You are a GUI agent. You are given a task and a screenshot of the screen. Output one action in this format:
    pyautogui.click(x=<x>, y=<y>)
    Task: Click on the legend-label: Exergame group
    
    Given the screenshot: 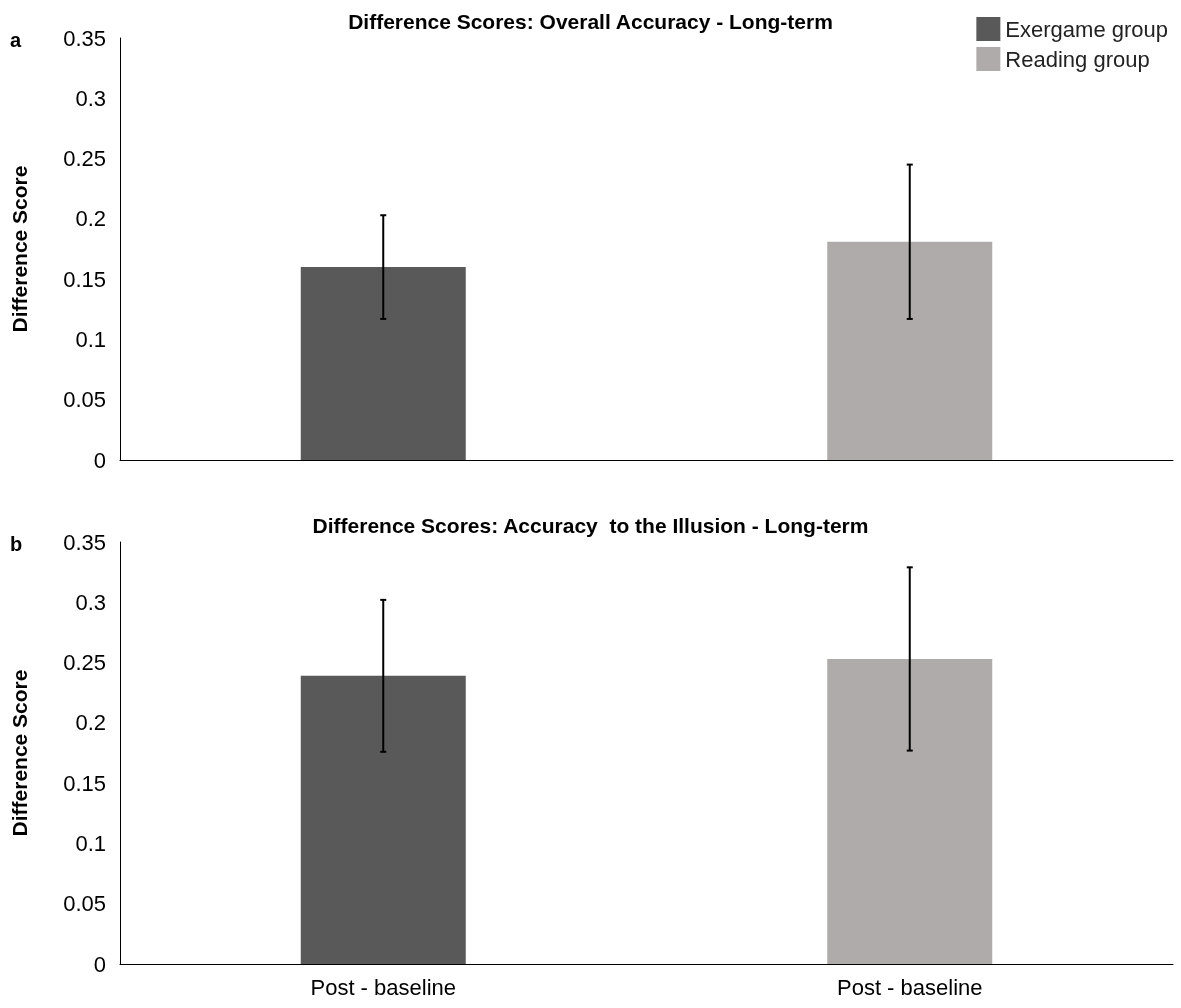 What is the action you would take?
    pyautogui.click(x=1087, y=29)
    